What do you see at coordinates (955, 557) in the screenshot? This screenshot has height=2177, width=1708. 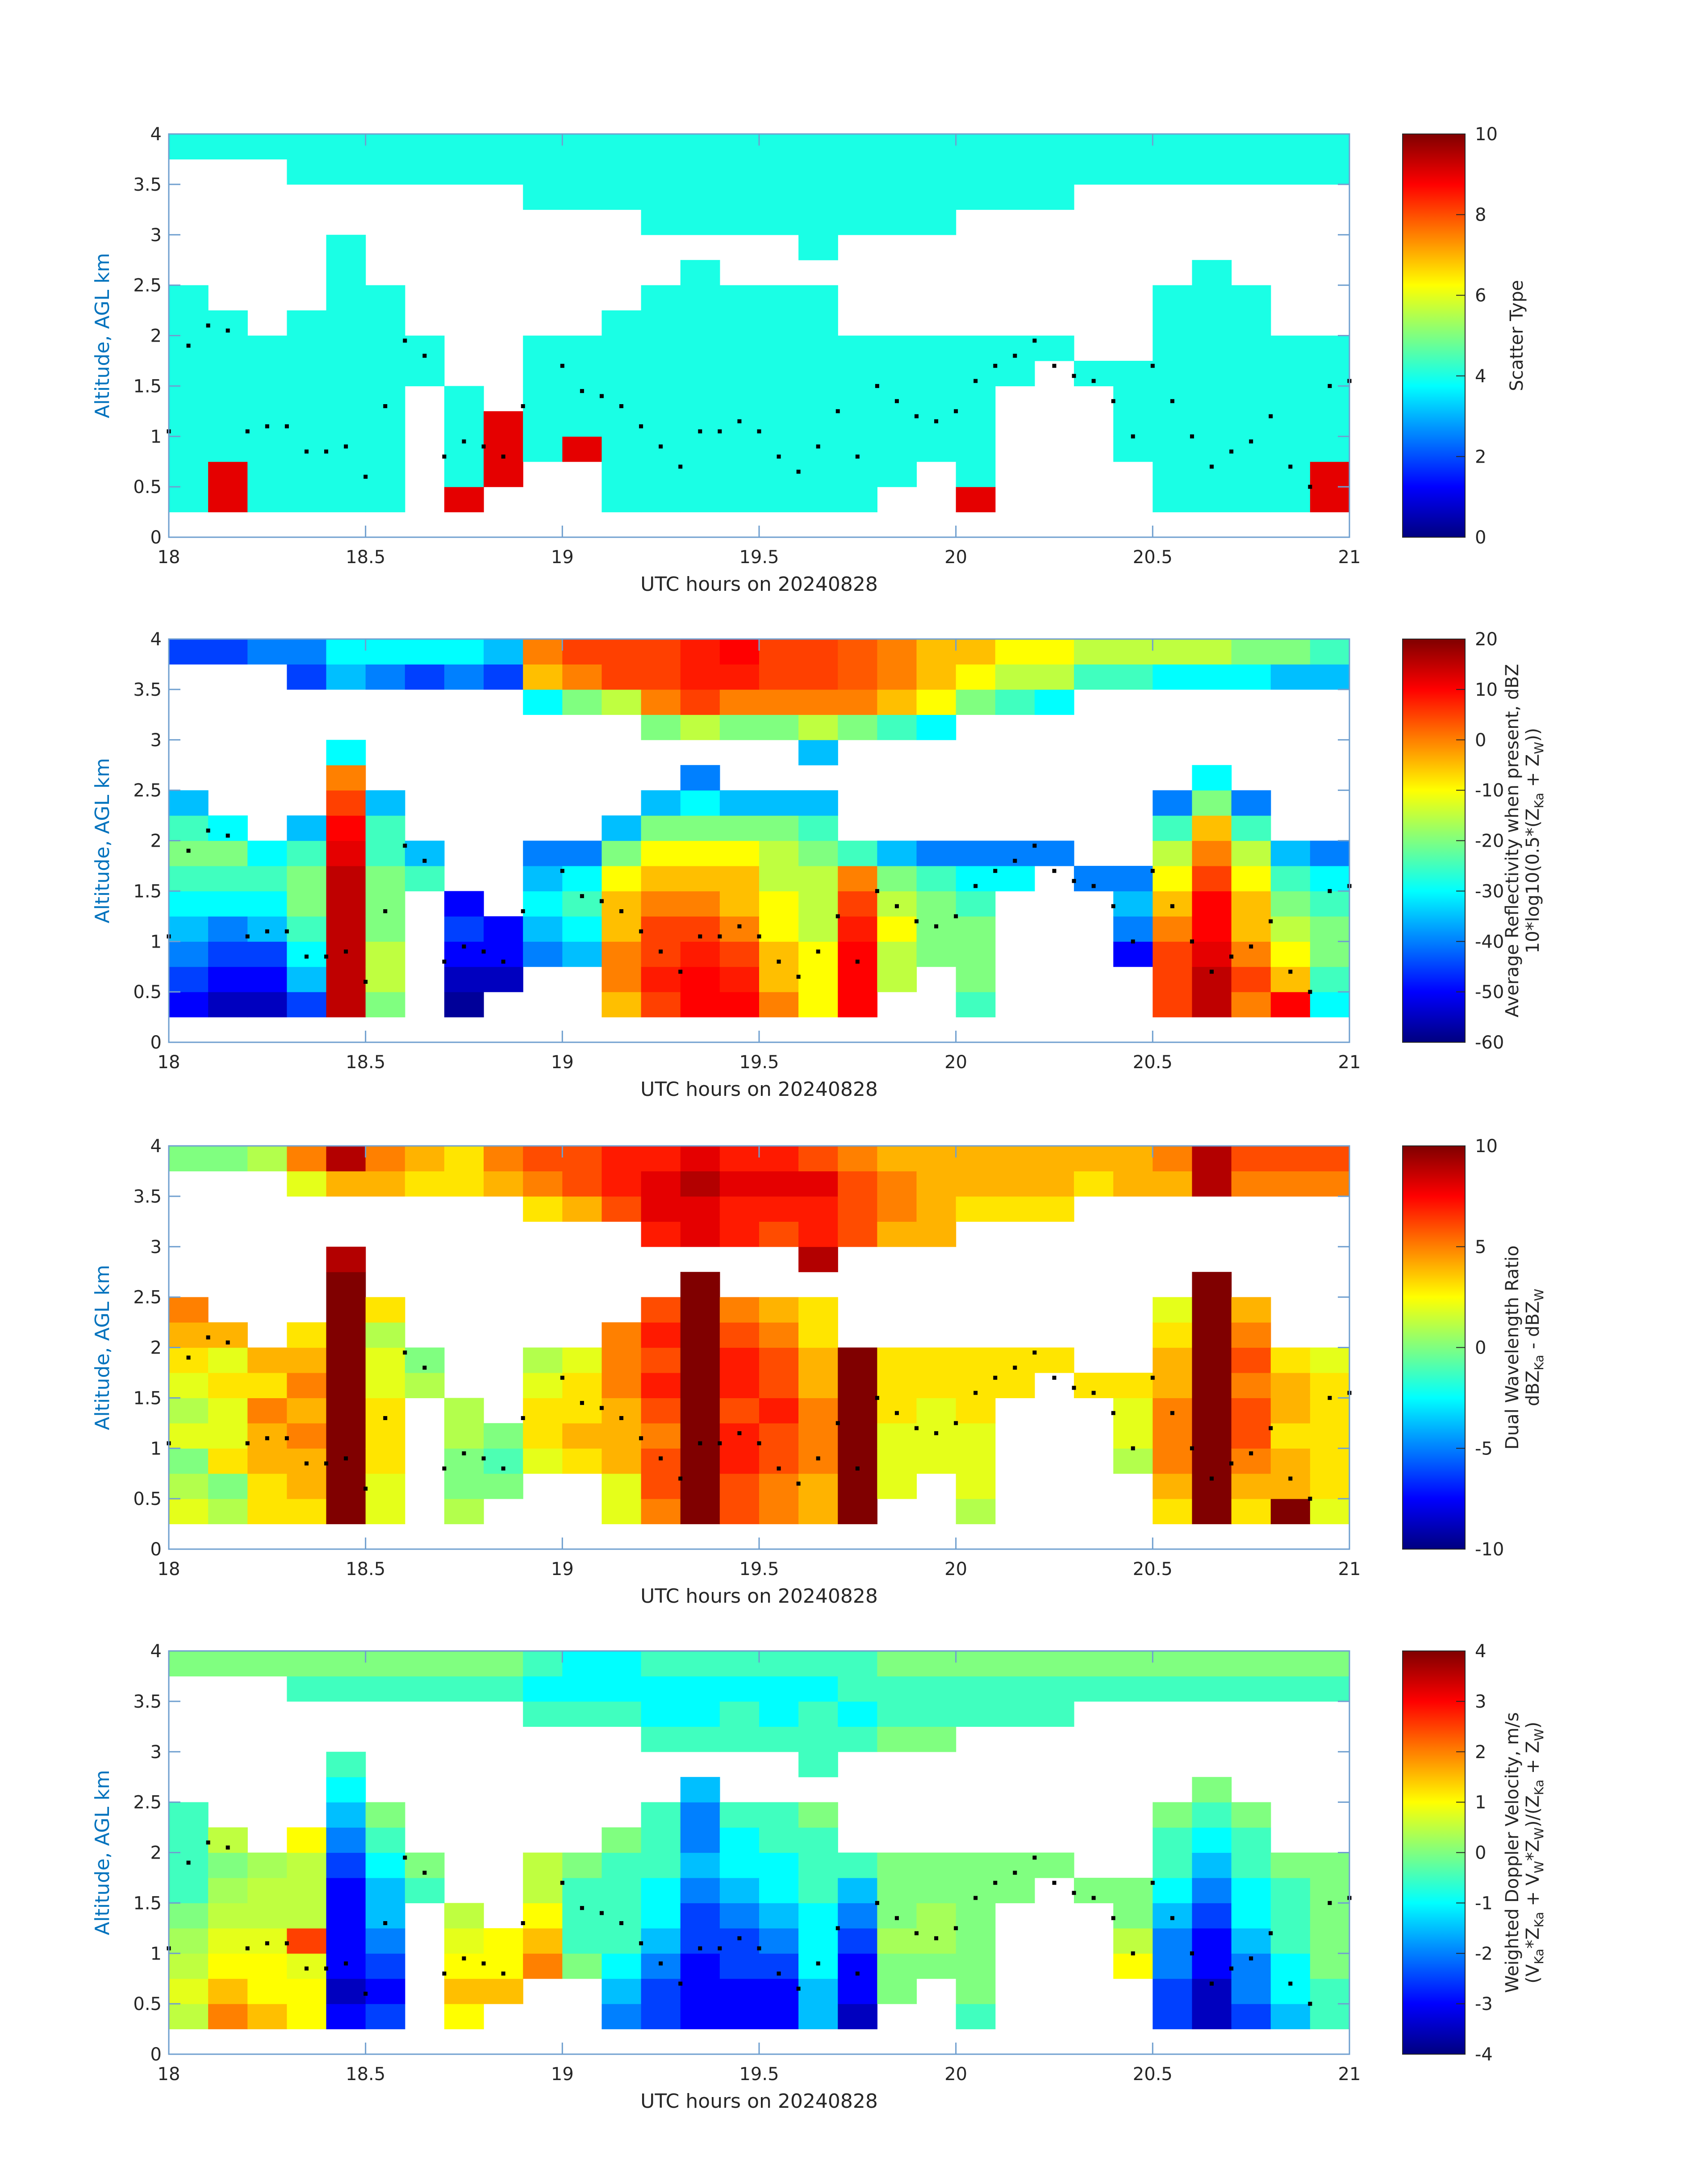 I see `x-tick-label: 20` at bounding box center [955, 557].